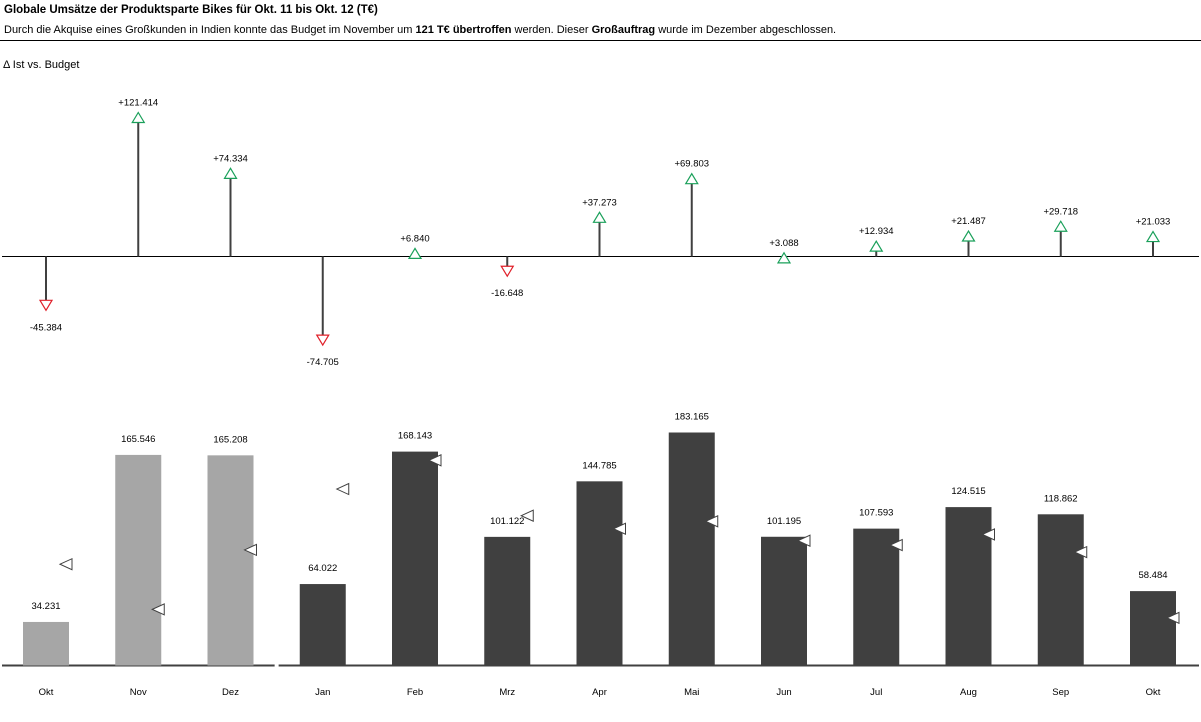 The height and width of the screenshot is (722, 1201). Describe the element at coordinates (746, 30) in the screenshot. I see `subtitle-part-4: wurde im Dezember abgeschlossen.` at that location.